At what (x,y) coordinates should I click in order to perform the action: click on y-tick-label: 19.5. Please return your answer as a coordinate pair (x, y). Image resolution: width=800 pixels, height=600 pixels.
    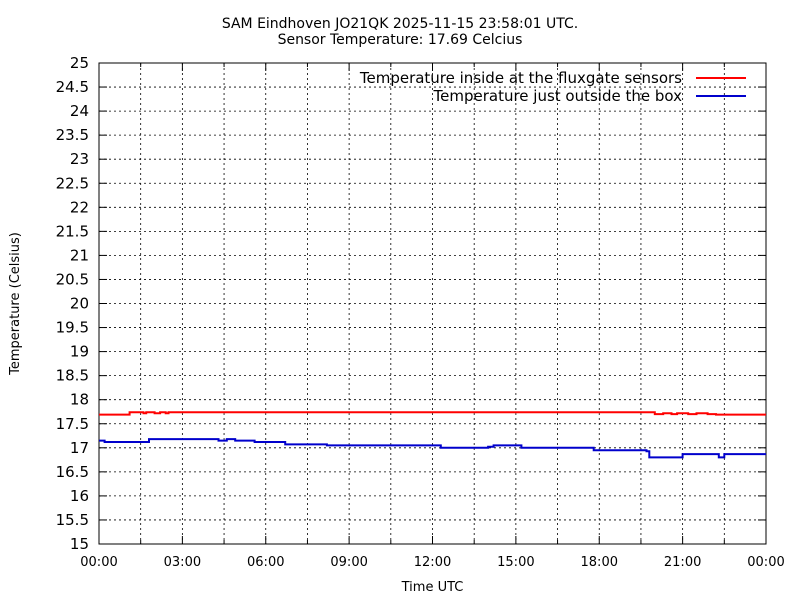
    Looking at the image, I should click on (72, 328).